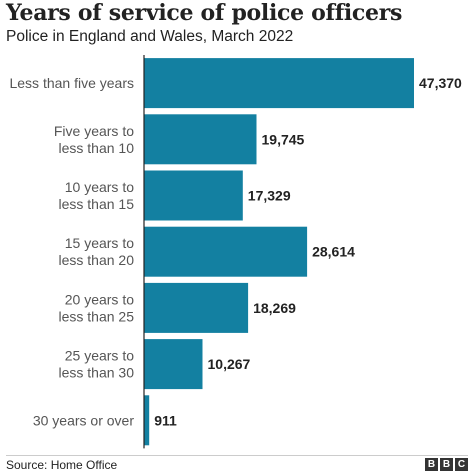  What do you see at coordinates (99, 299) in the screenshot?
I see `category-label: 20 years to` at bounding box center [99, 299].